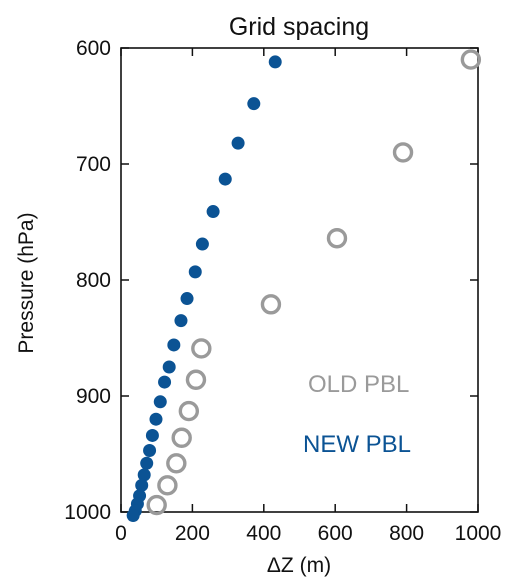  Describe the element at coordinates (93, 280) in the screenshot. I see `y-tick-label: 800` at that location.